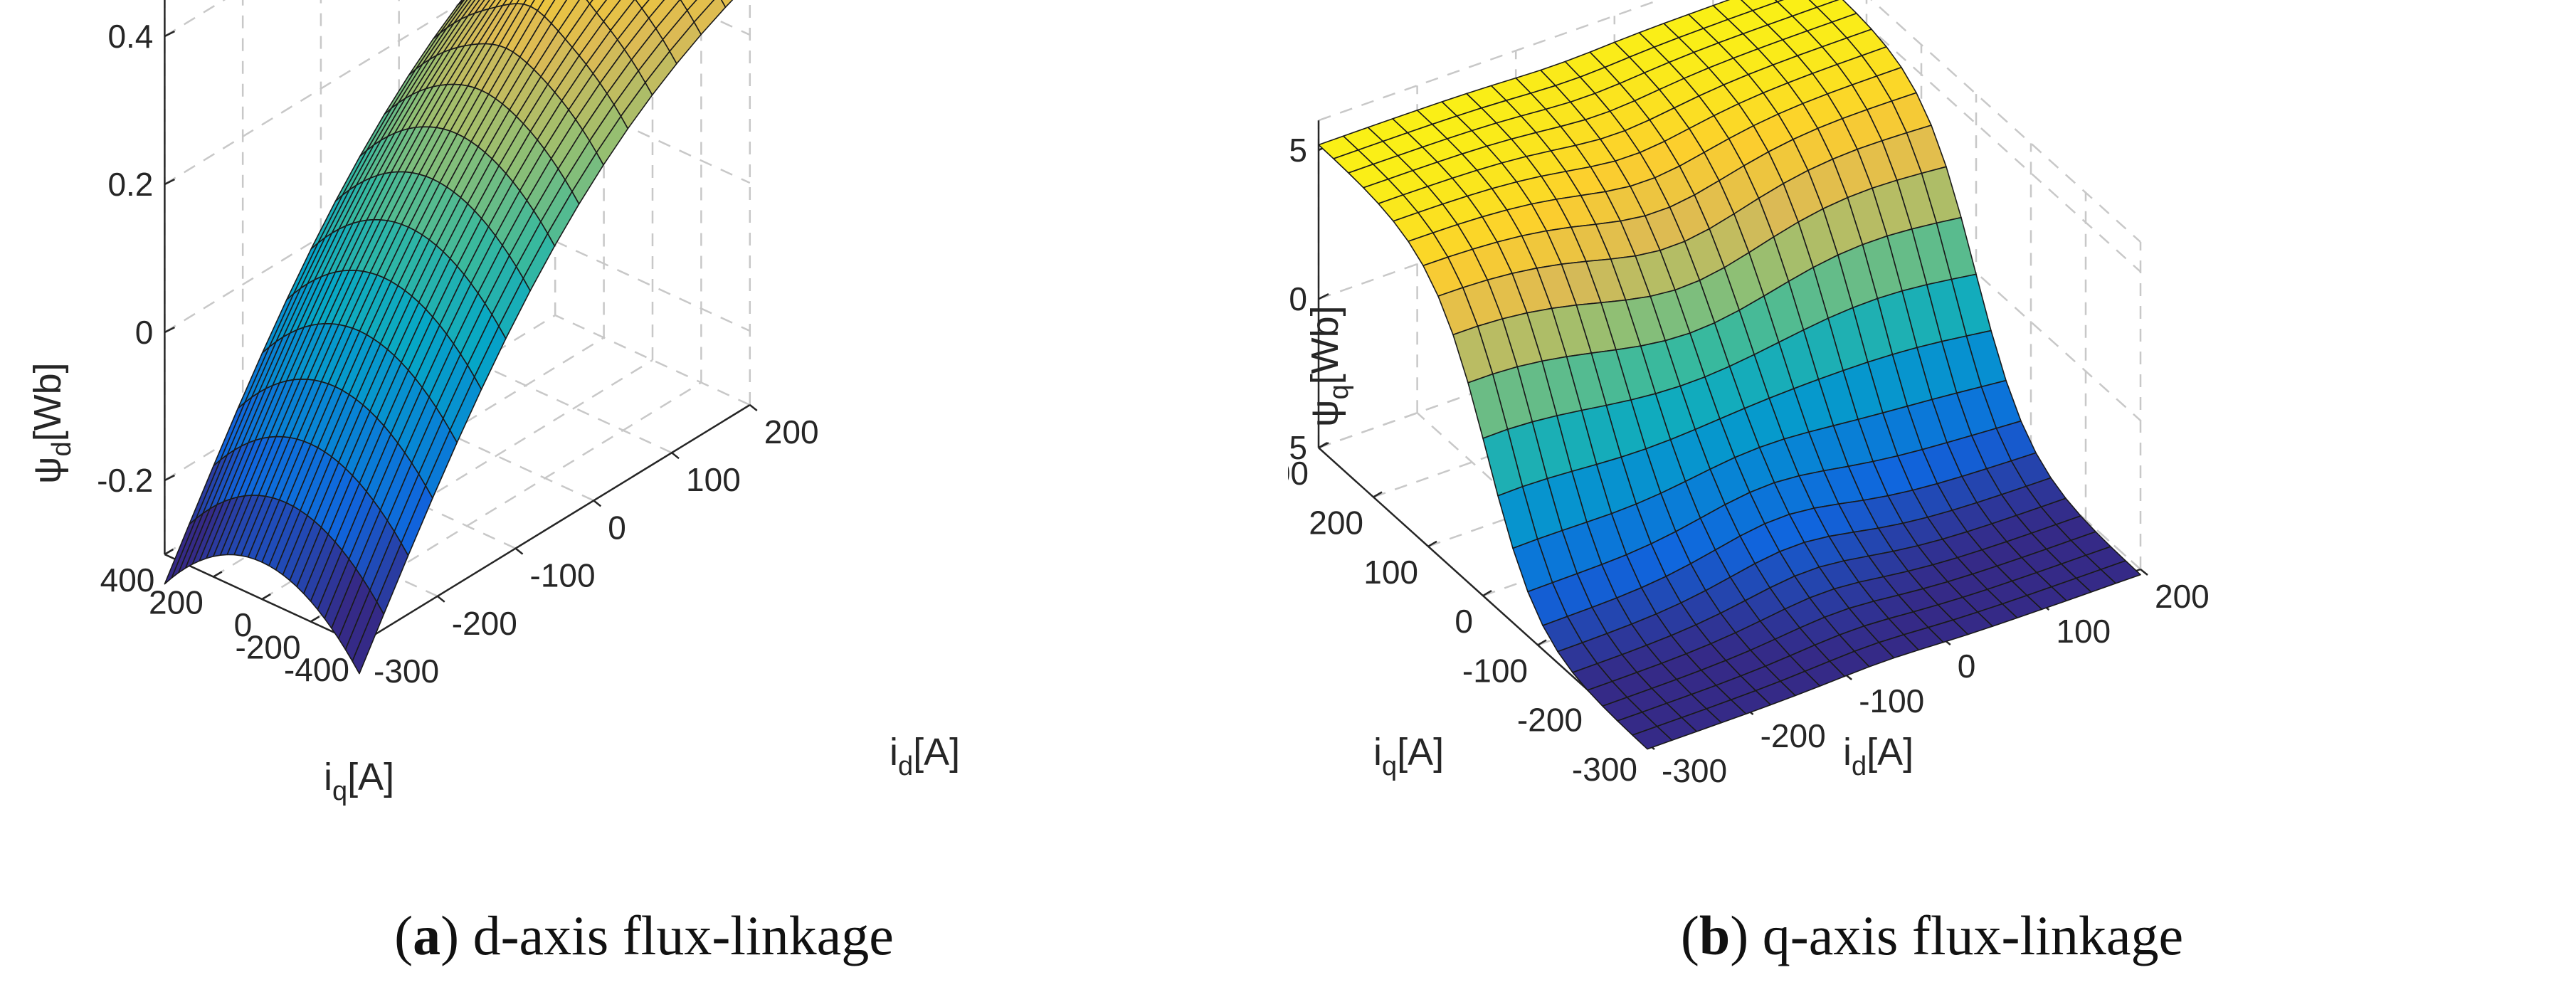 This screenshot has width=2576, height=992. What do you see at coordinates (555, 524) in the screenshot?
I see `axis-id` at bounding box center [555, 524].